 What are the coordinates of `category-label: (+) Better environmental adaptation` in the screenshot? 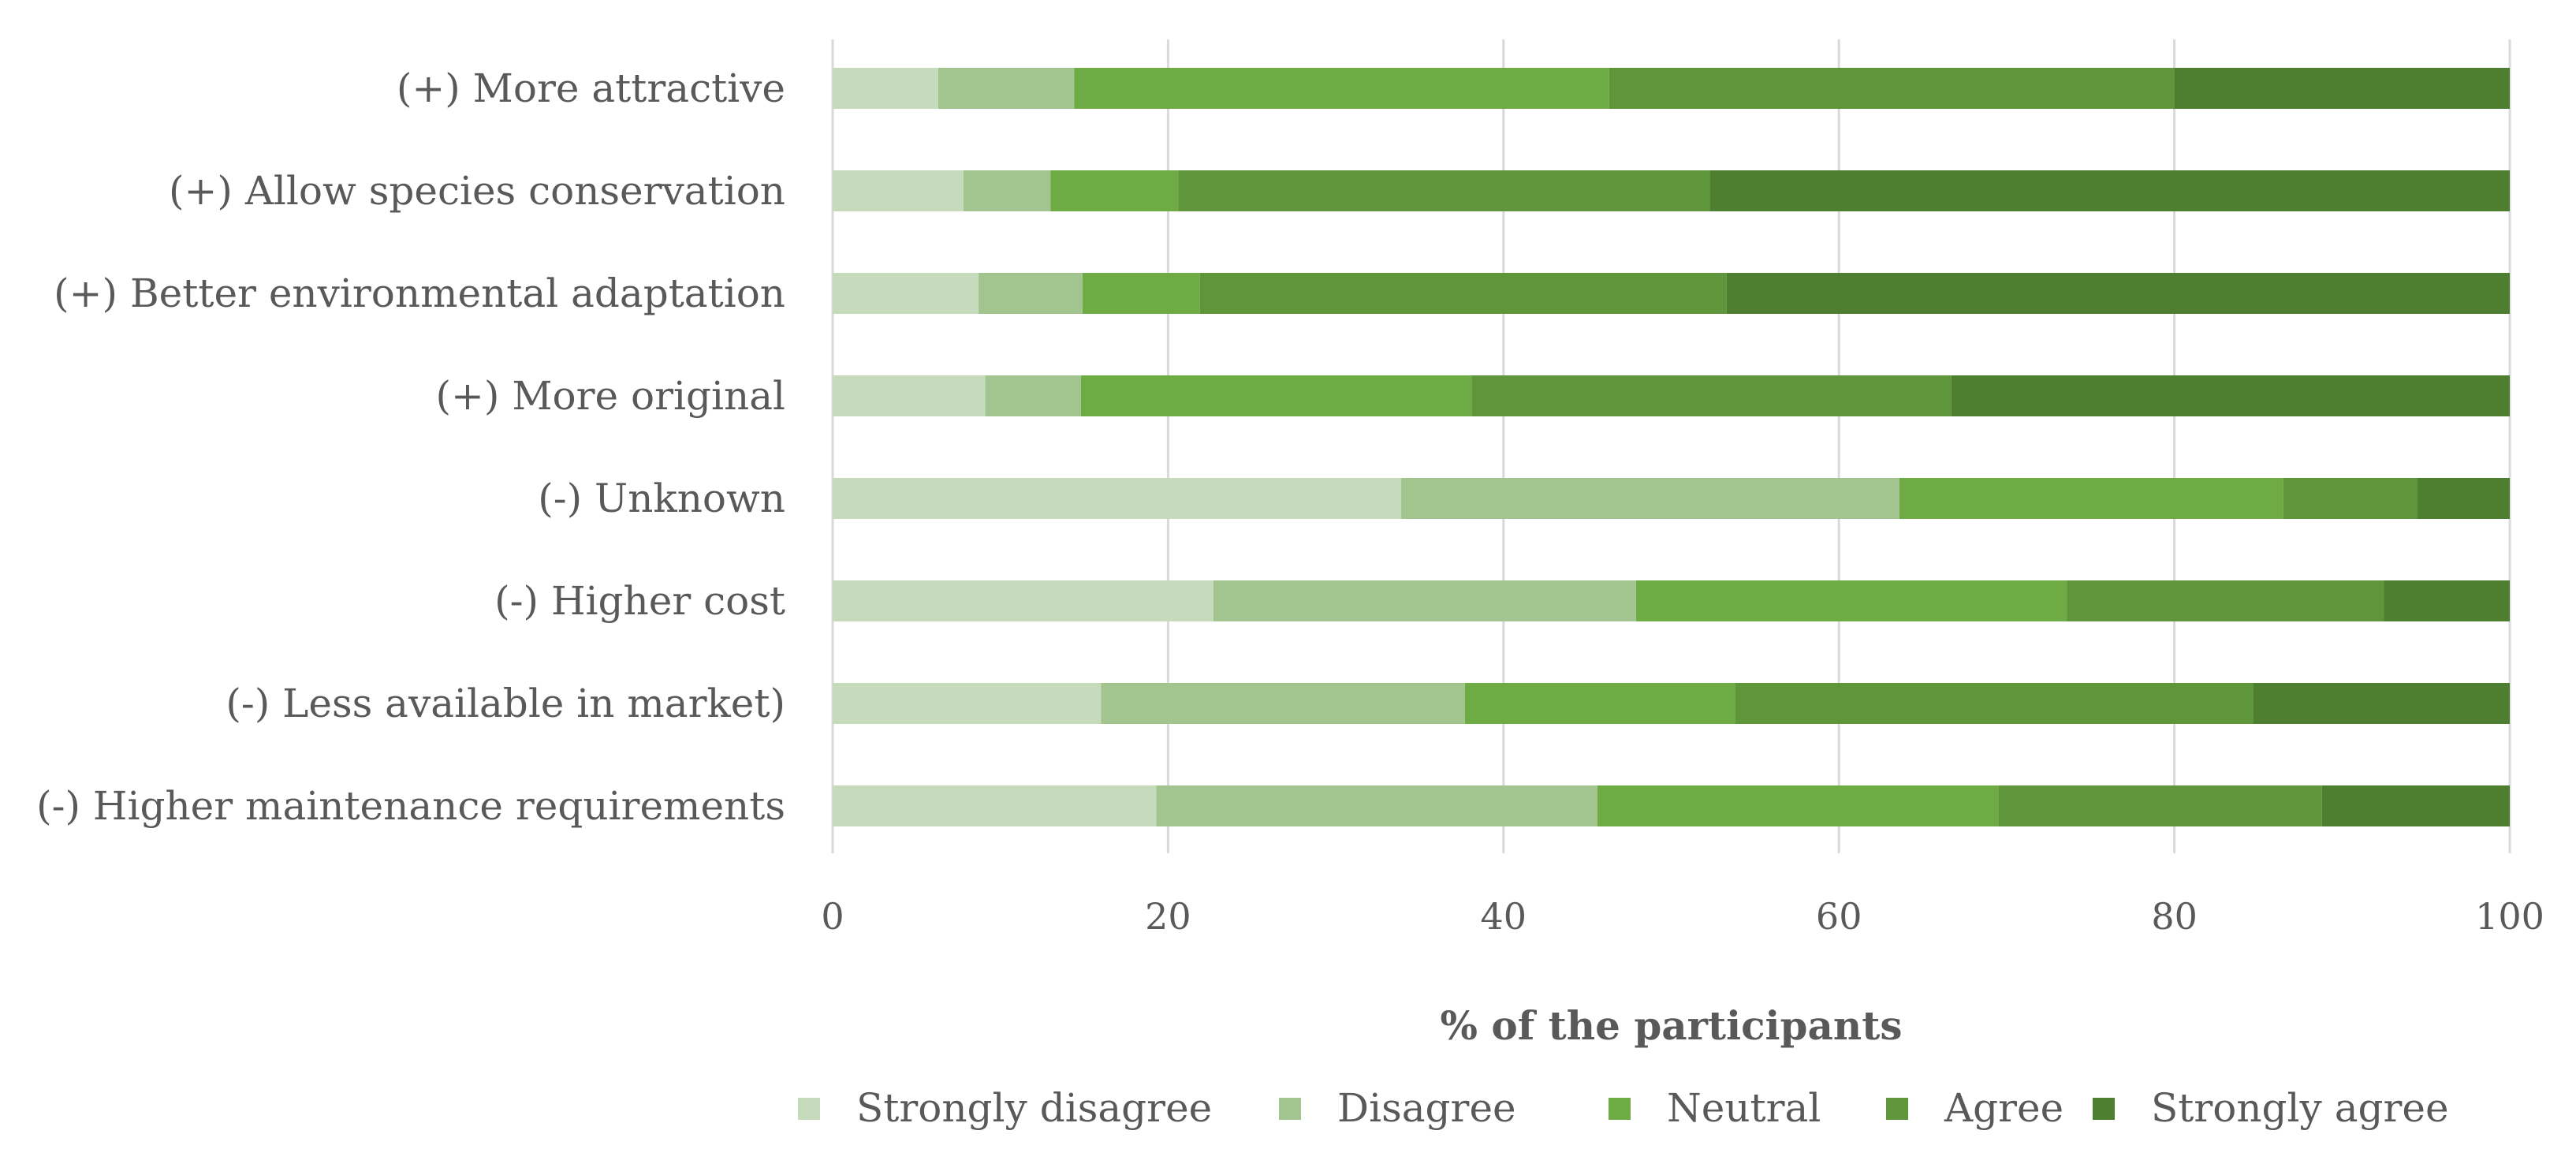 It's located at (420, 293).